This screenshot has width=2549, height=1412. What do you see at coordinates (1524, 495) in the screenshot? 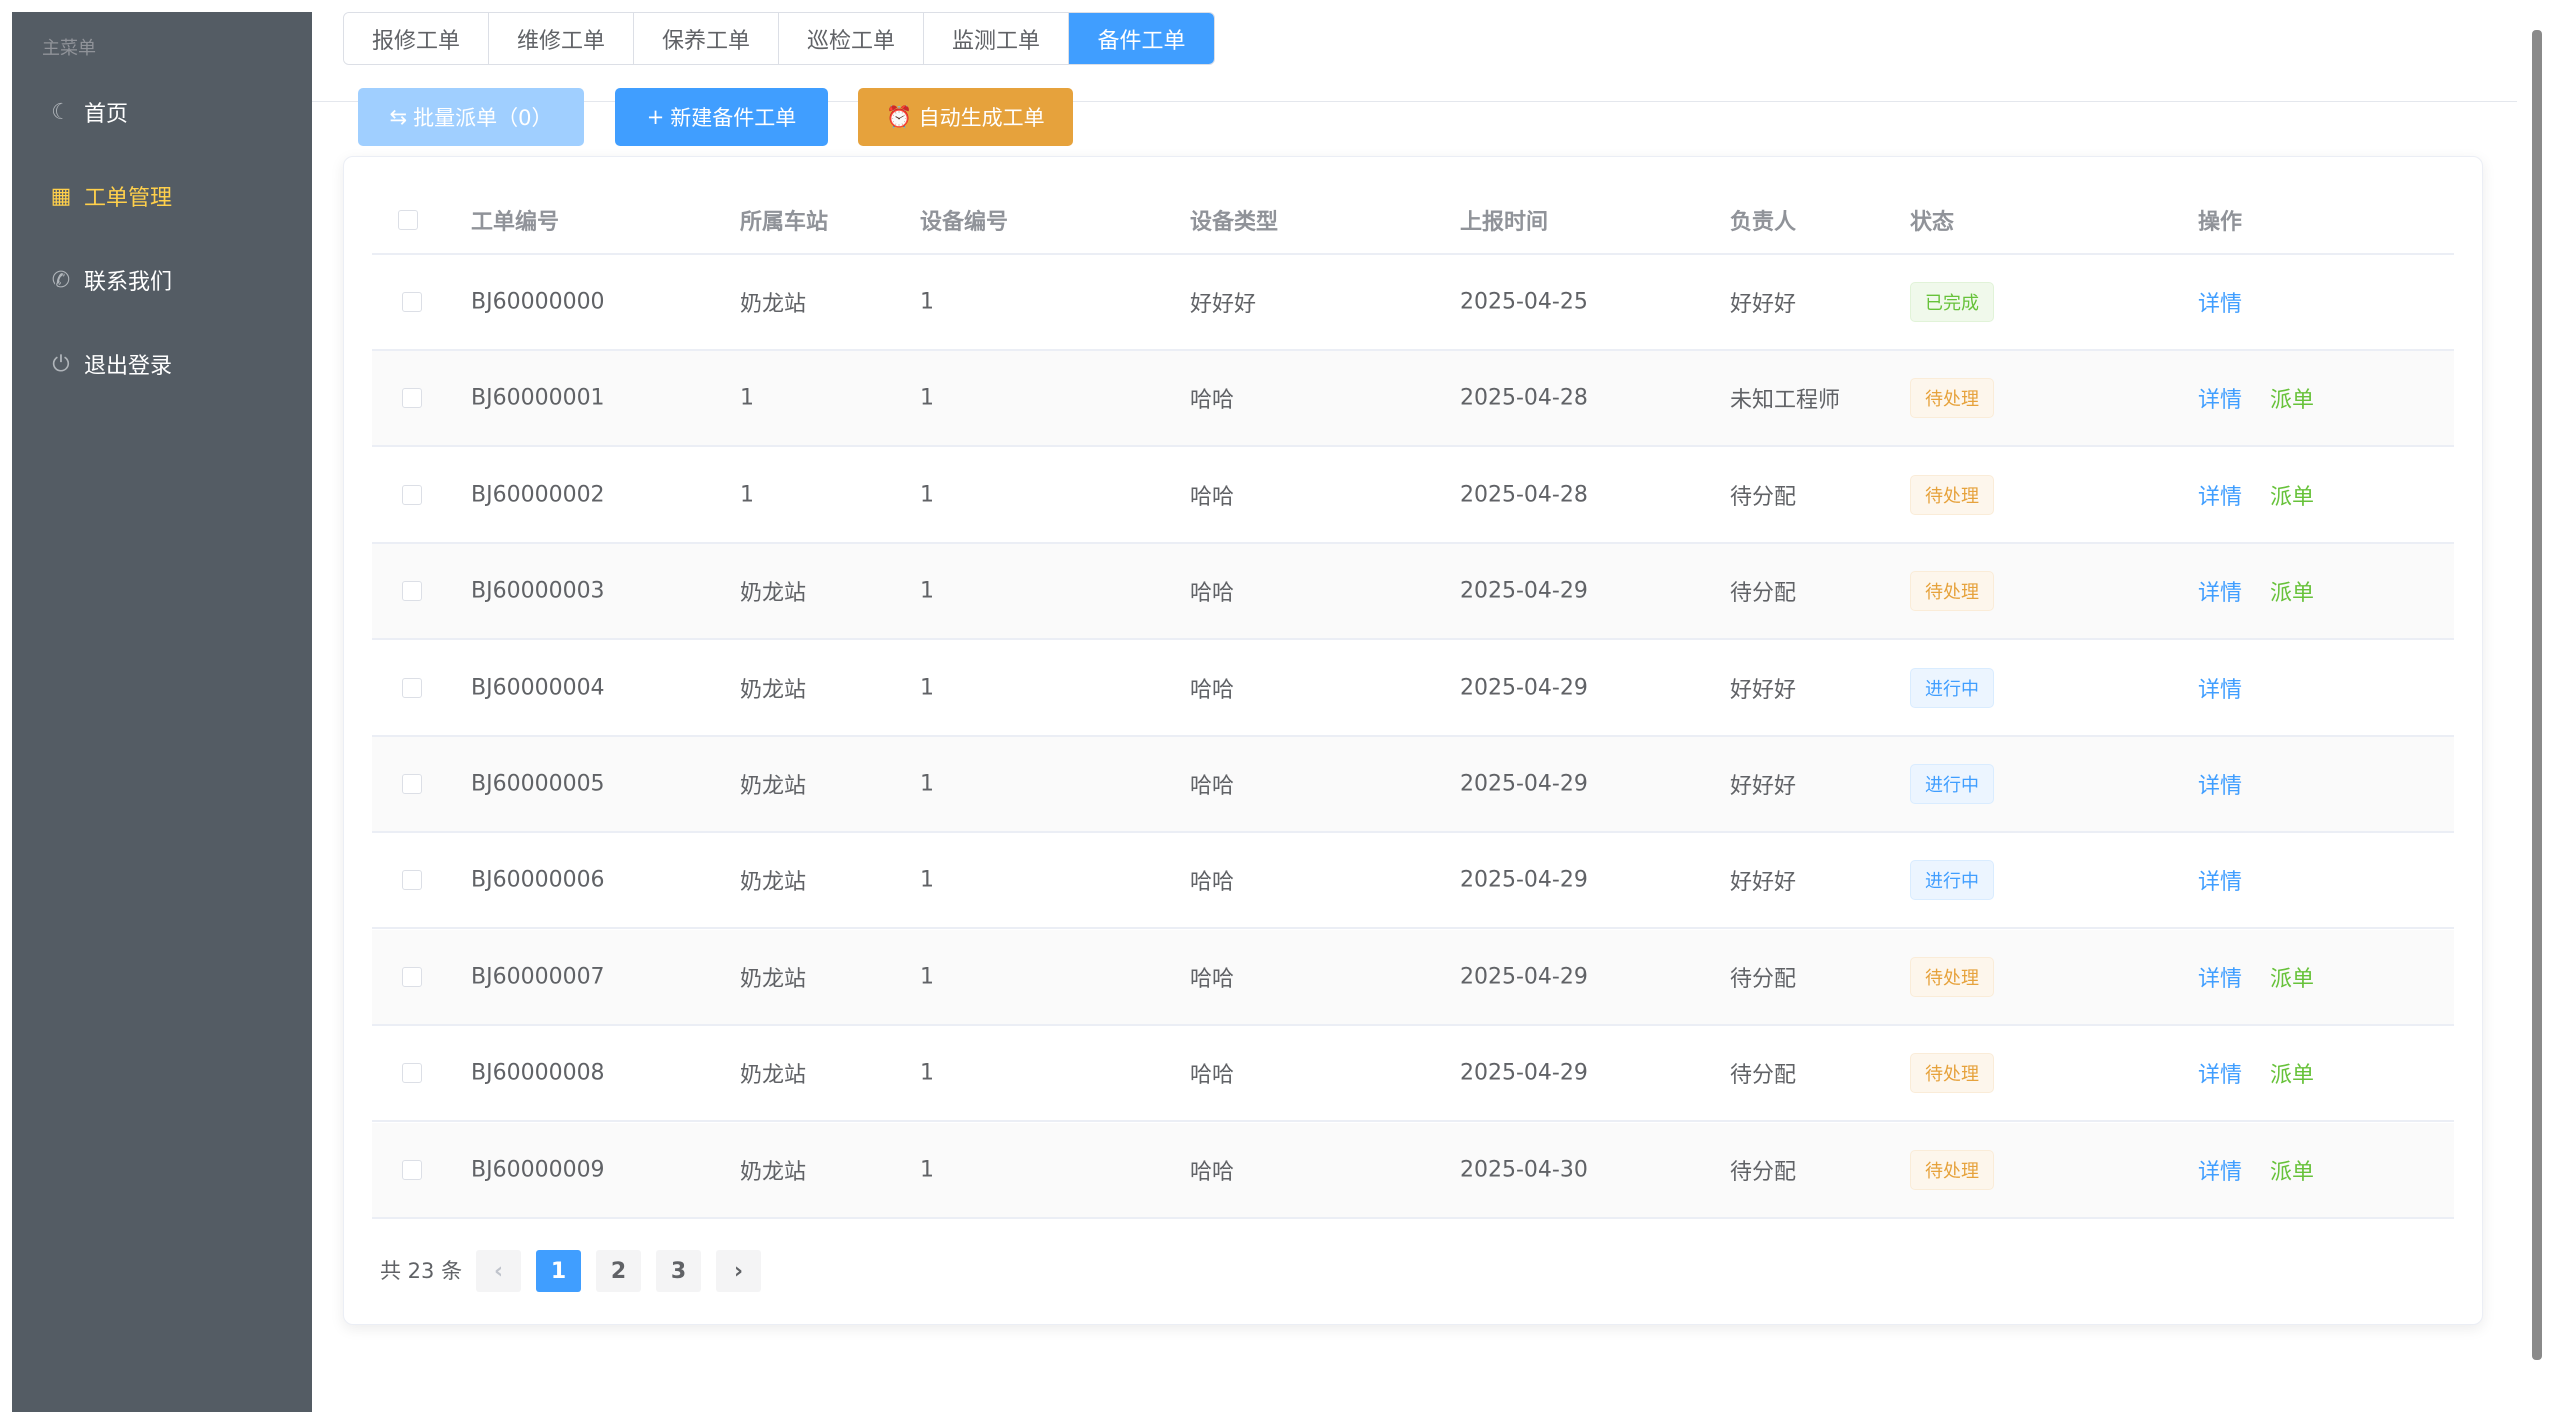
I see `report-time: 2025-04-28` at bounding box center [1524, 495].